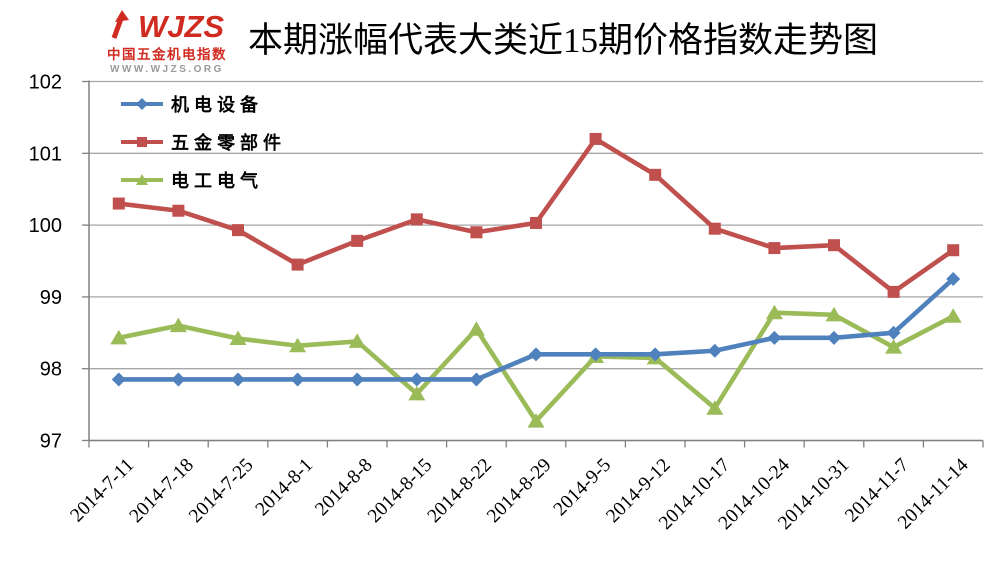 The height and width of the screenshot is (574, 994). Describe the element at coordinates (217, 181) in the screenshot. I see `legend-label: 电工电气` at that location.